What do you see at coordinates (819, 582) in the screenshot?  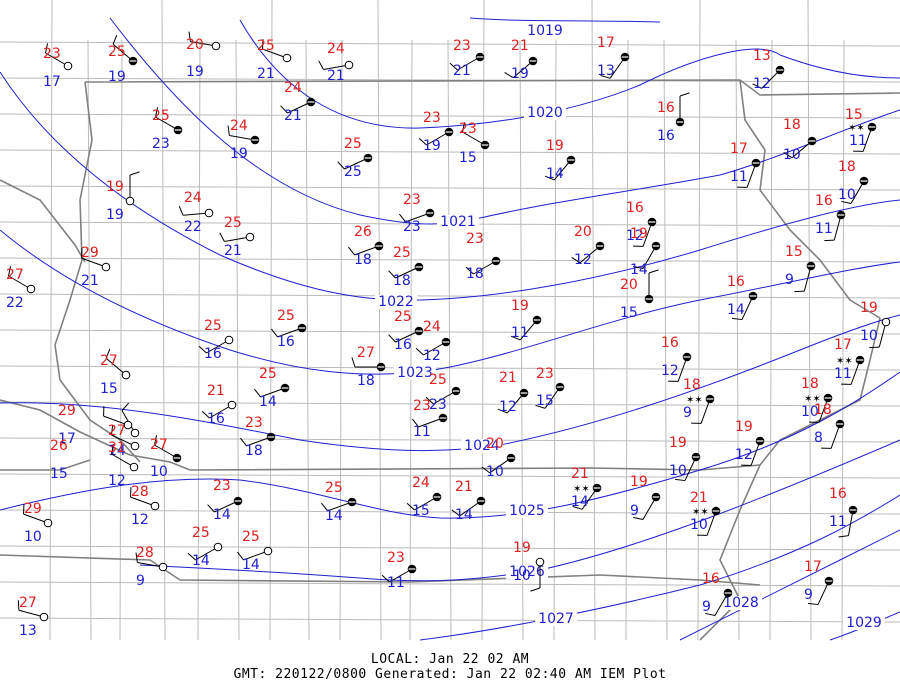 I see `station-plot: 17 9` at bounding box center [819, 582].